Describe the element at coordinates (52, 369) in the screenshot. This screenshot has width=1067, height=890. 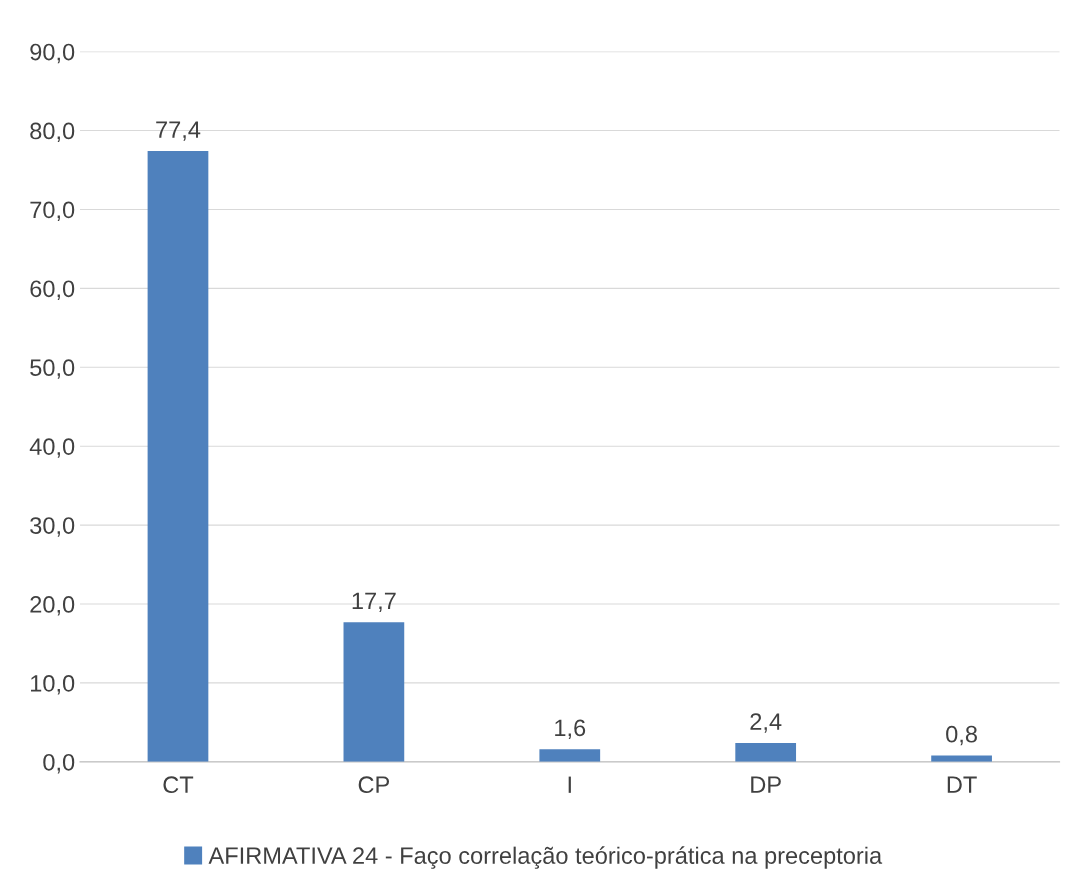
I see `y-tick-label: 50,0` at that location.